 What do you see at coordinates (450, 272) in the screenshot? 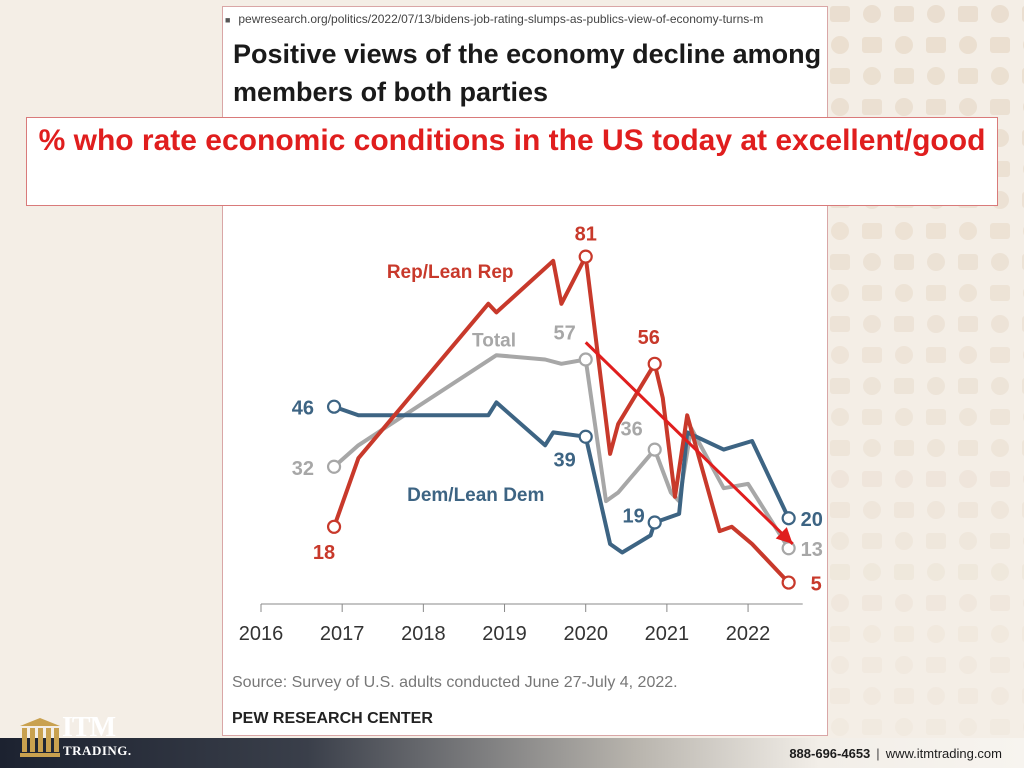
I see `series-name-rep: Rep/Lean Rep` at bounding box center [450, 272].